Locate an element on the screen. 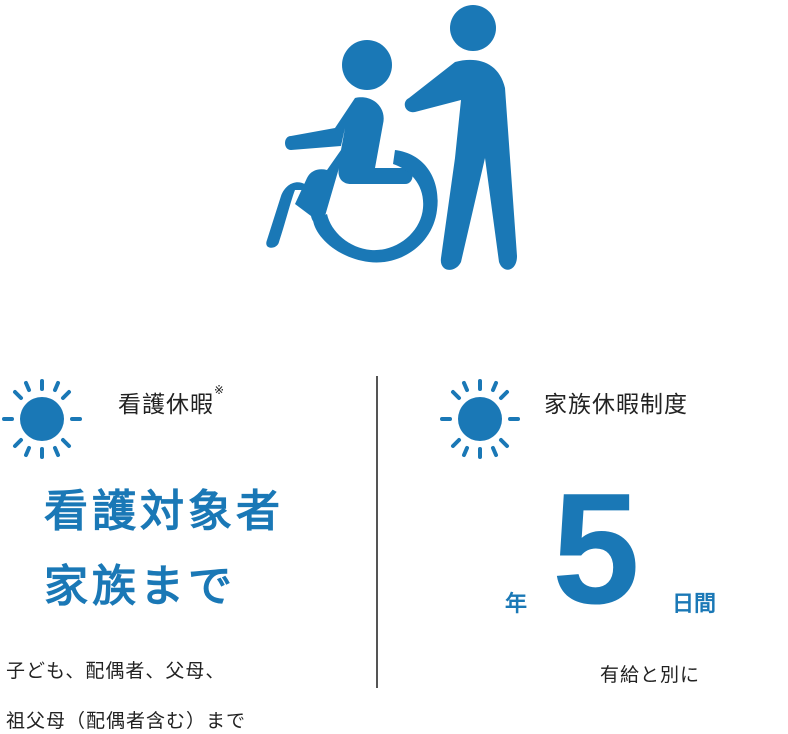 The image size is (788, 734). family-leave-title: 家族休暇制度 is located at coordinates (616, 405).